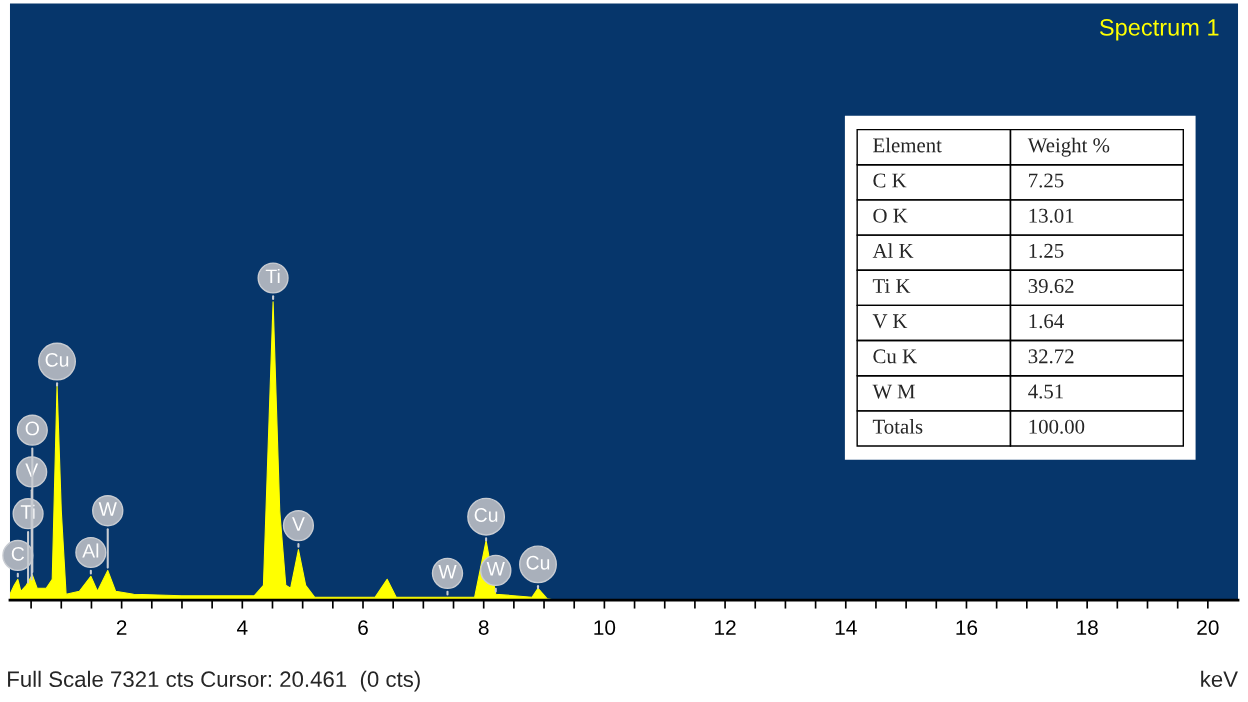 The image size is (1248, 702). Describe the element at coordinates (897, 426) in the screenshot. I see `category-label: Totals` at that location.